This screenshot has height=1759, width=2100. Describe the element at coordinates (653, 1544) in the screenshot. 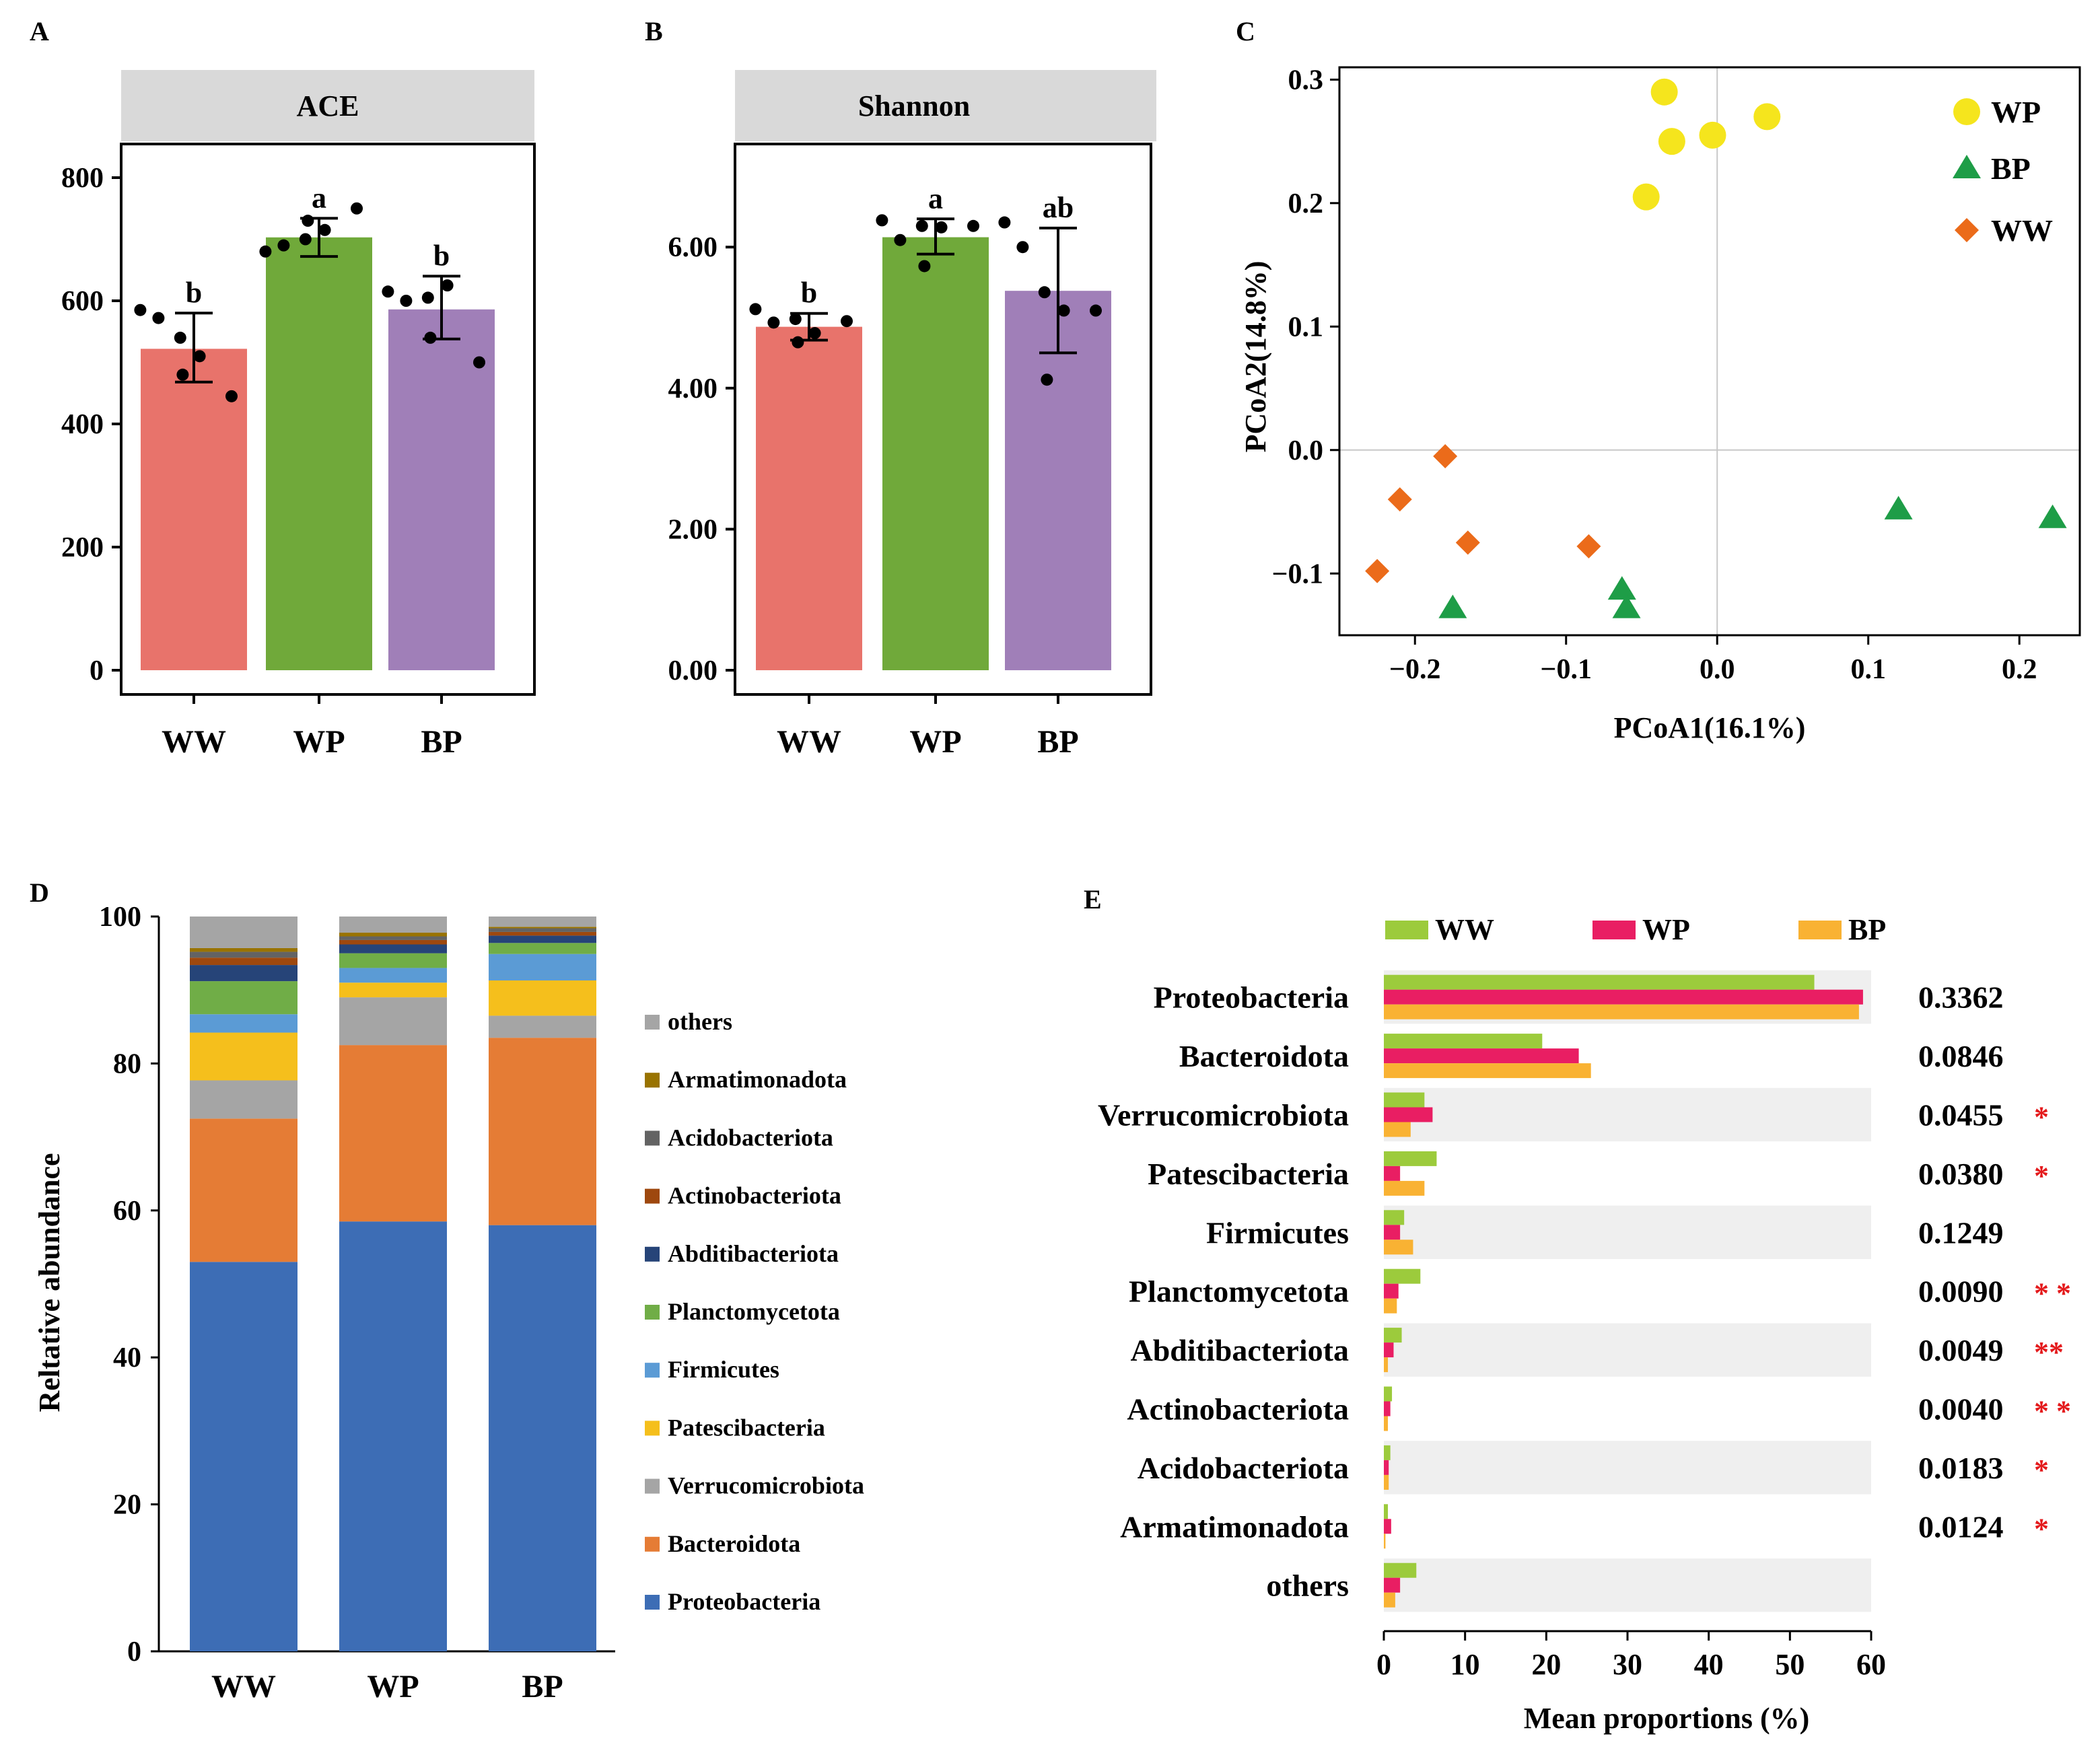

I see `legend-swatch-bacteroidota` at that location.